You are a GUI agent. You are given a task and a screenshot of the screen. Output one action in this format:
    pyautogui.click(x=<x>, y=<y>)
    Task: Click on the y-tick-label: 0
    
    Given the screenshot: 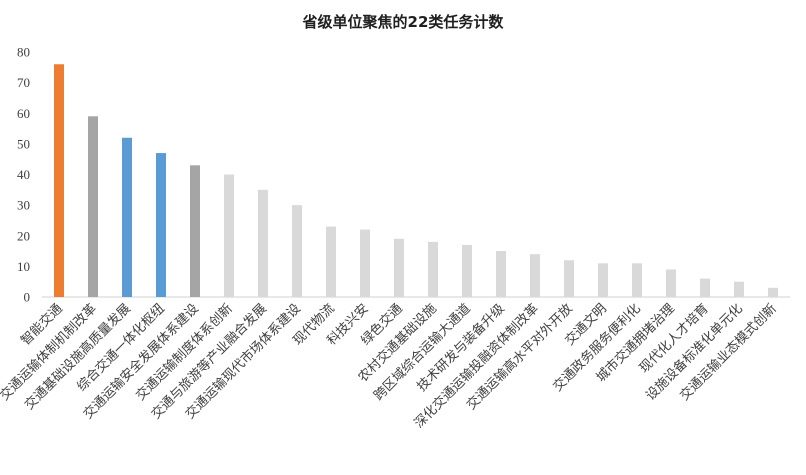 What is the action you would take?
    pyautogui.click(x=27, y=297)
    